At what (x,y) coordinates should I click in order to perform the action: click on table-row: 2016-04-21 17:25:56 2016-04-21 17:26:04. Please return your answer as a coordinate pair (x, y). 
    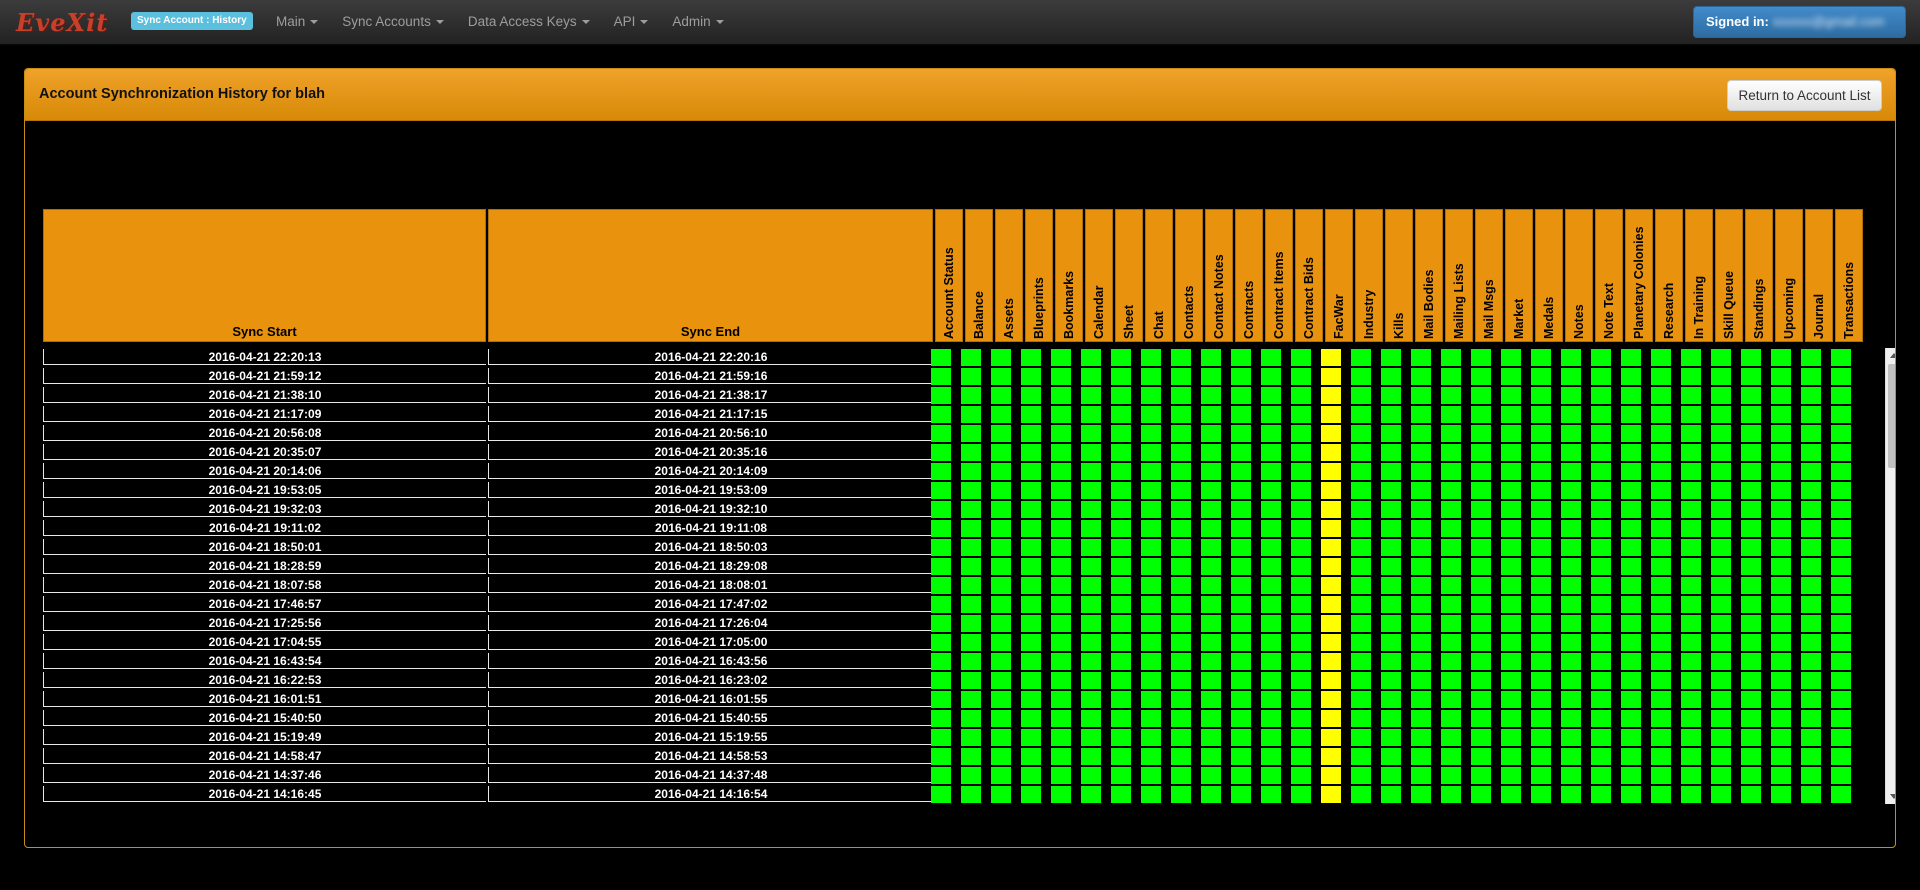
    Looking at the image, I should click on (955, 623).